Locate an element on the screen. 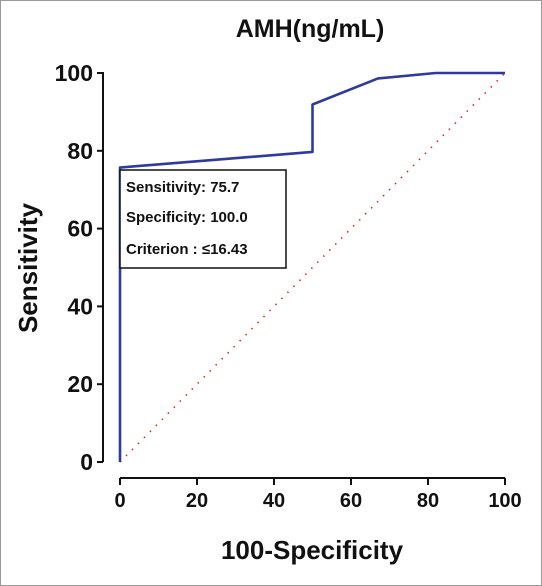  x-tick-label: 20 is located at coordinates (197, 501).